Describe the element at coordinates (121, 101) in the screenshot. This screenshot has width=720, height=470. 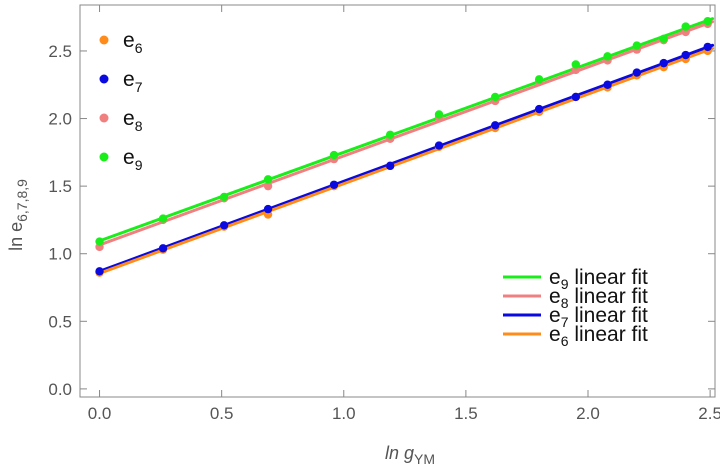
I see `legend-points: e6 e7 e8 e9` at that location.